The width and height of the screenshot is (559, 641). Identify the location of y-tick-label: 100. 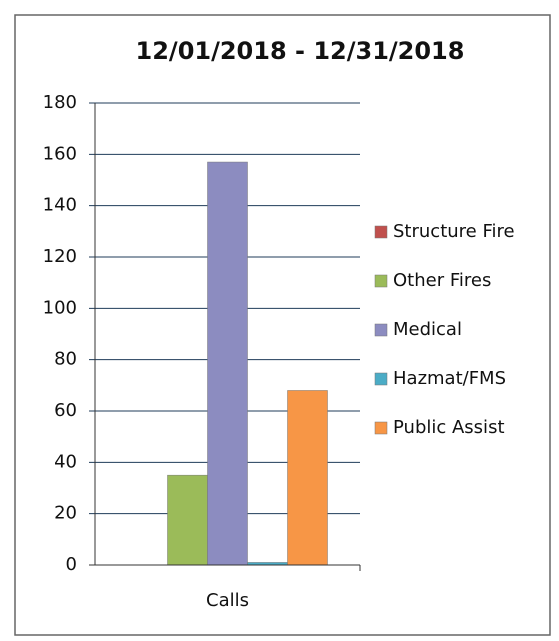
(60, 307).